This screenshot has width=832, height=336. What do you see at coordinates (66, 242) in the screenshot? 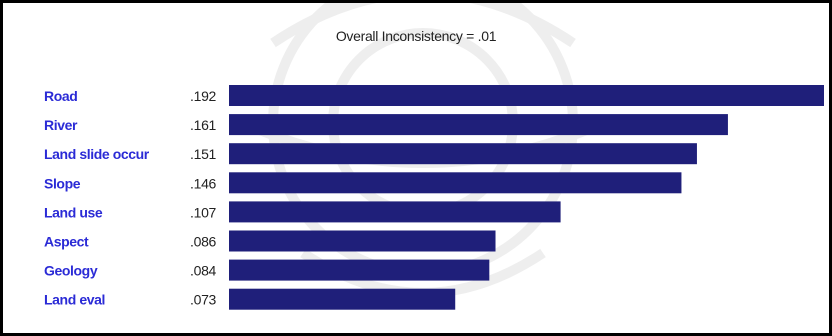
I see `category-label: Aspect` at bounding box center [66, 242].